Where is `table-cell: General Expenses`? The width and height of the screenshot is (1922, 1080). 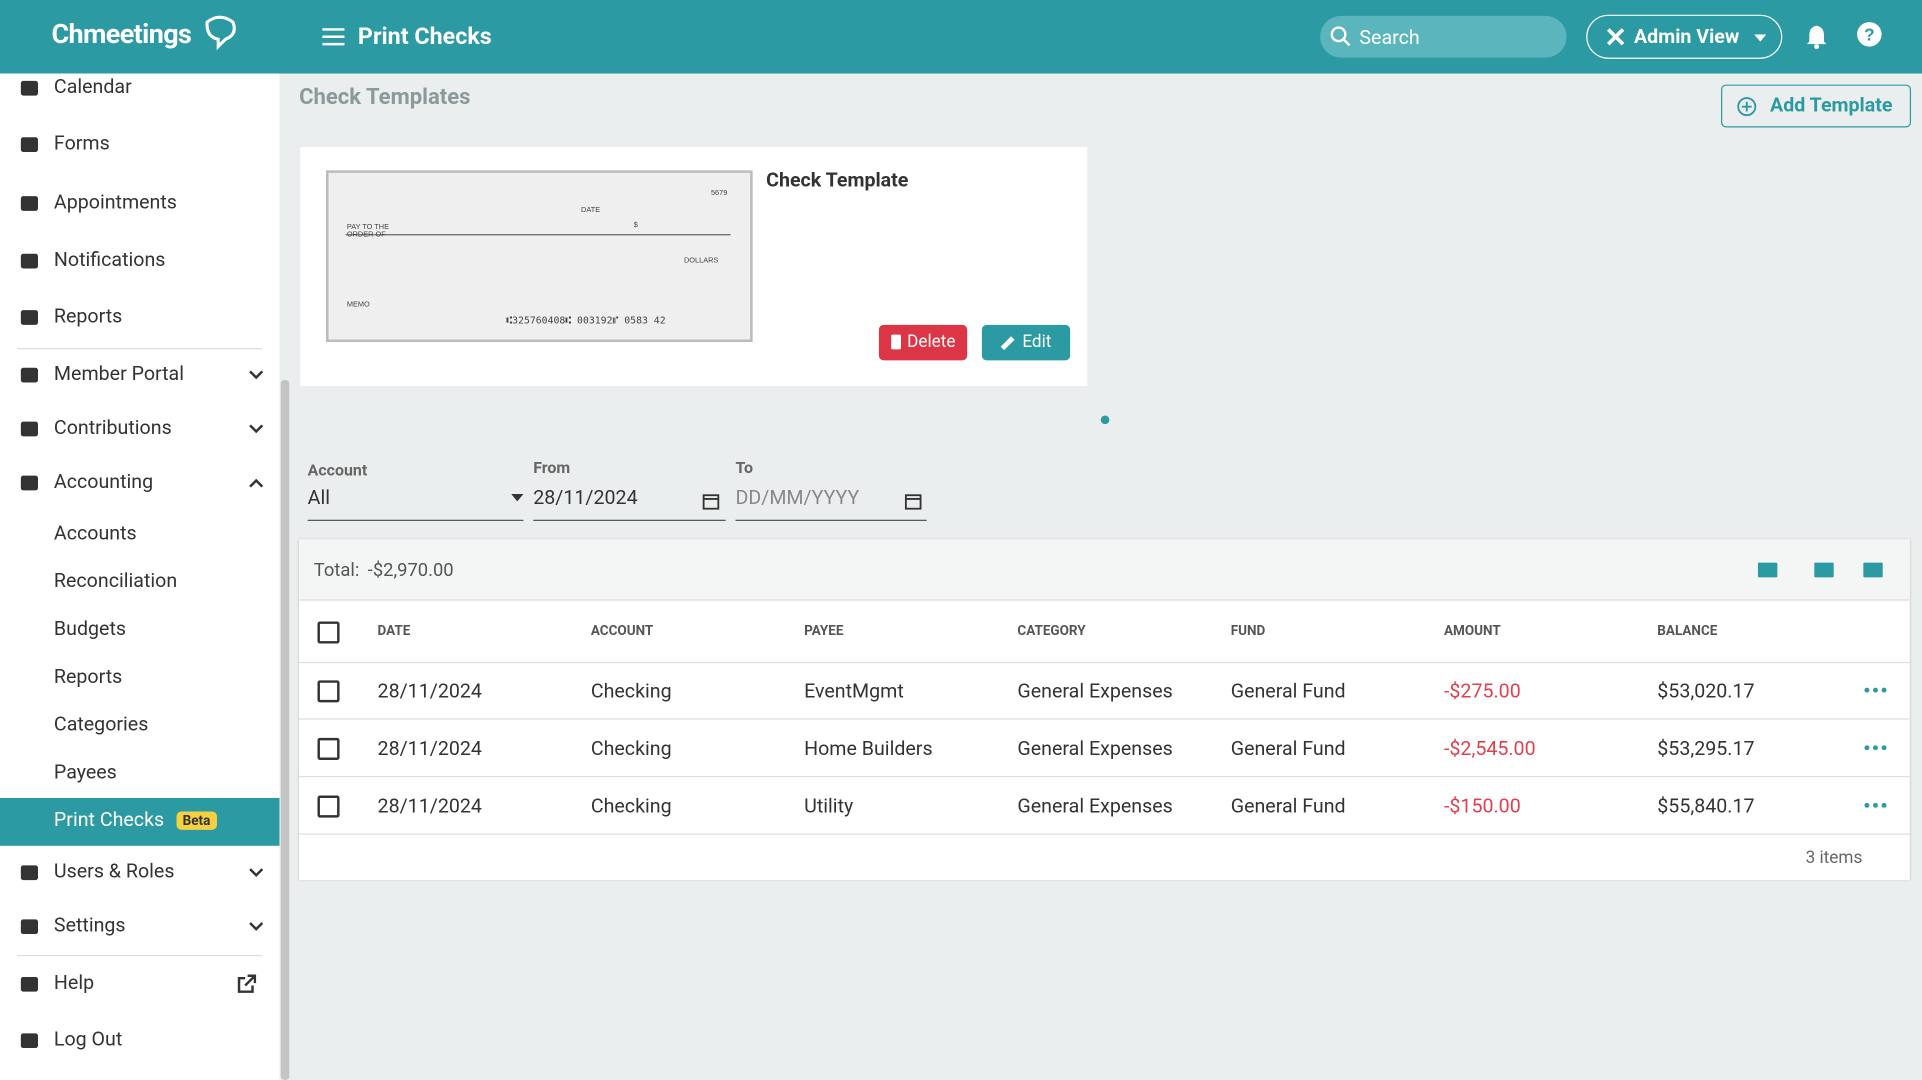
table-cell: General Expenses is located at coordinates (1095, 806).